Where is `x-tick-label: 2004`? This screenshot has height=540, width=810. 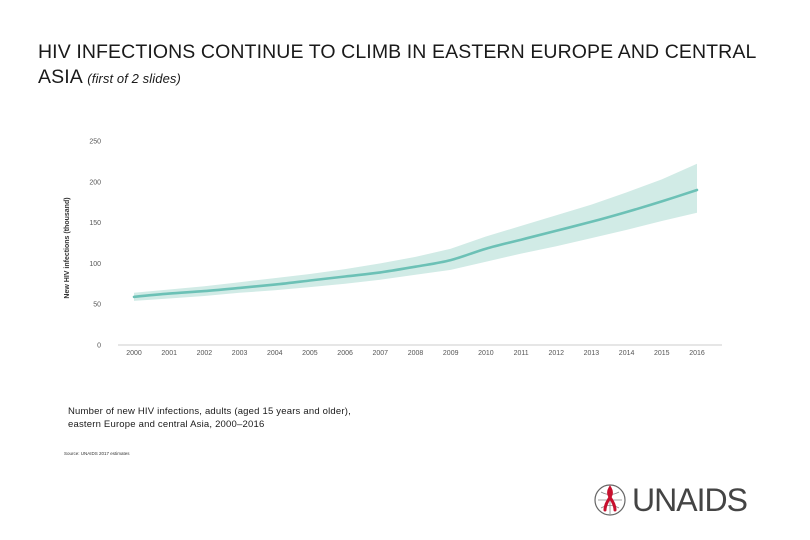
x-tick-label: 2004 is located at coordinates (275, 353).